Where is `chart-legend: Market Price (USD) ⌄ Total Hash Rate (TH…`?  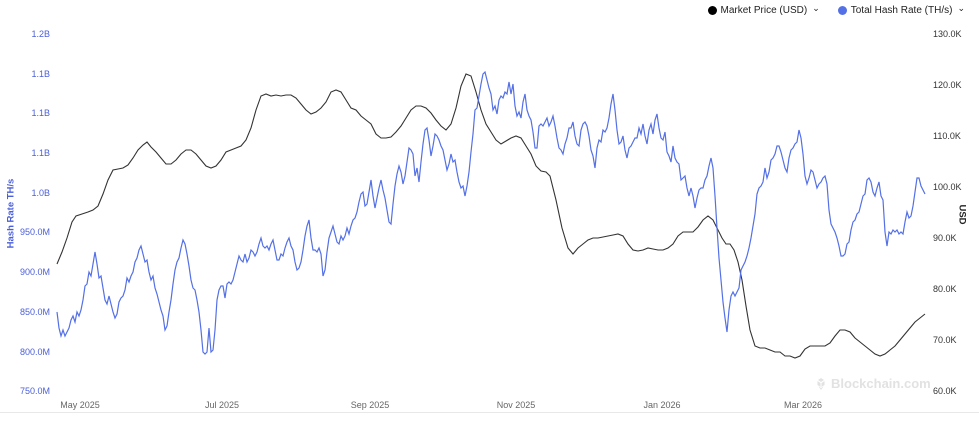 chart-legend: Market Price (USD) ⌄ Total Hash Rate (TH… is located at coordinates (836, 9).